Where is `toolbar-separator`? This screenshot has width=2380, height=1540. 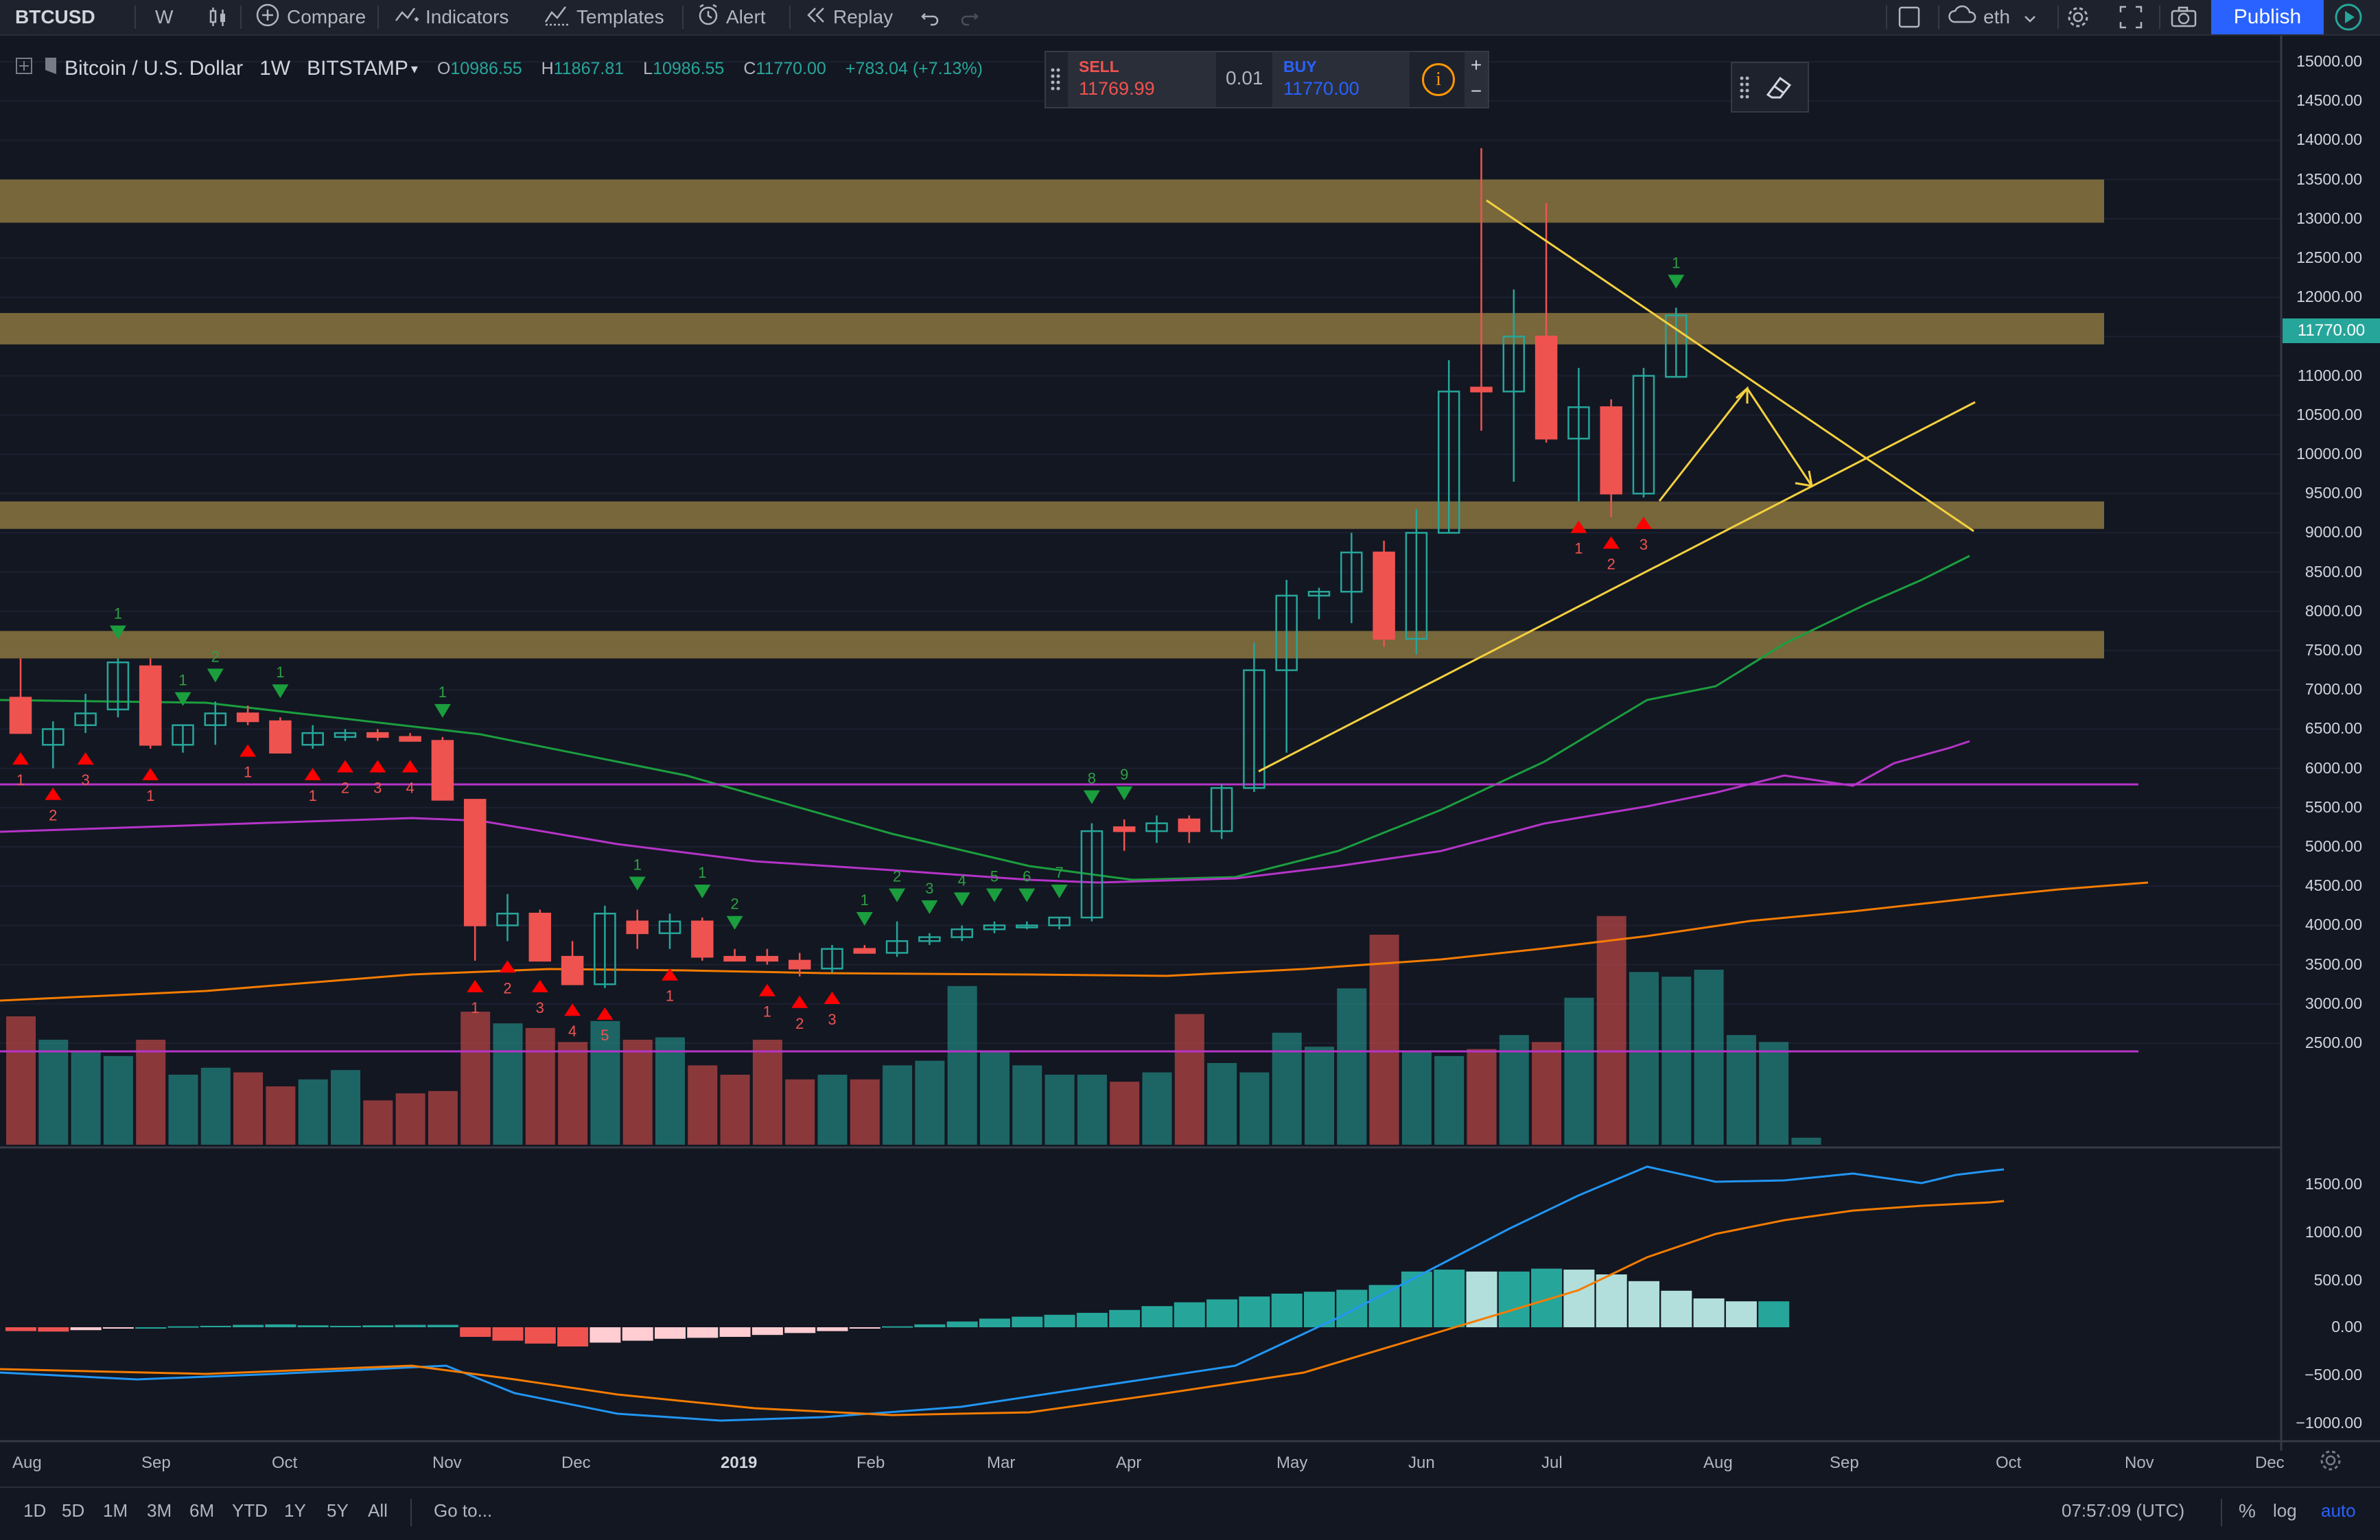 toolbar-separator is located at coordinates (1886, 17).